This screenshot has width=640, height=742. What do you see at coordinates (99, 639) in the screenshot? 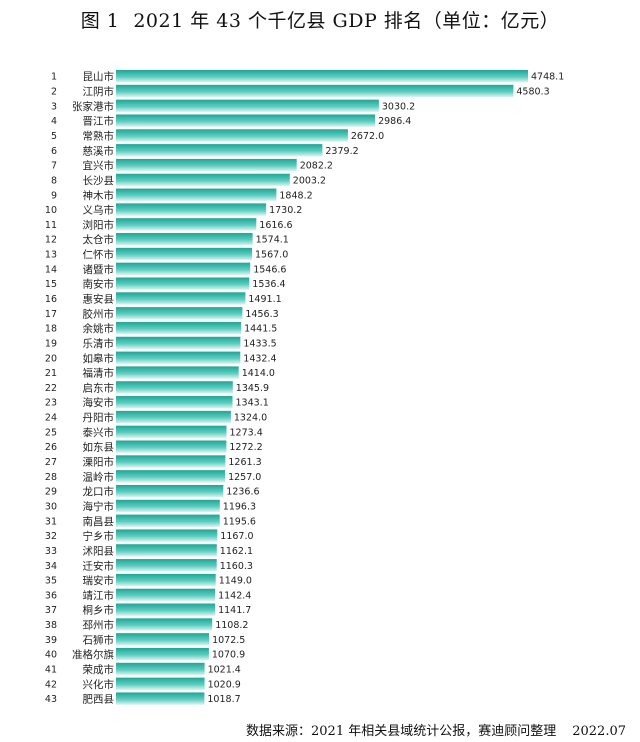
I see `category-label: 石狮市` at bounding box center [99, 639].